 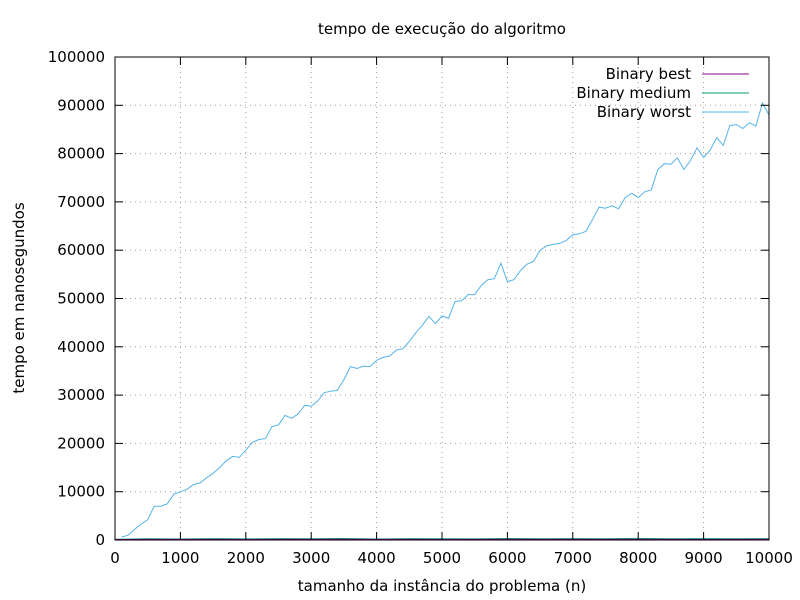 What do you see at coordinates (19, 297) in the screenshot?
I see `y-axis-label: tempo em nanosegundos` at bounding box center [19, 297].